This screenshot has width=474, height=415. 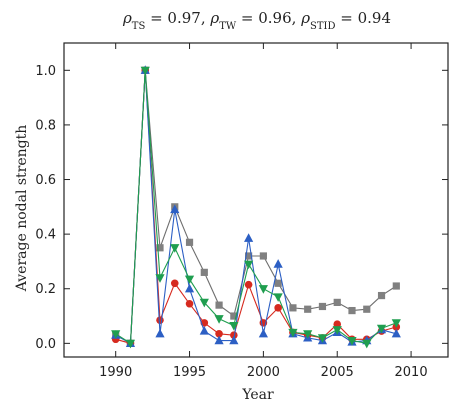 I want to click on title-part: TS, so click(x=139, y=26).